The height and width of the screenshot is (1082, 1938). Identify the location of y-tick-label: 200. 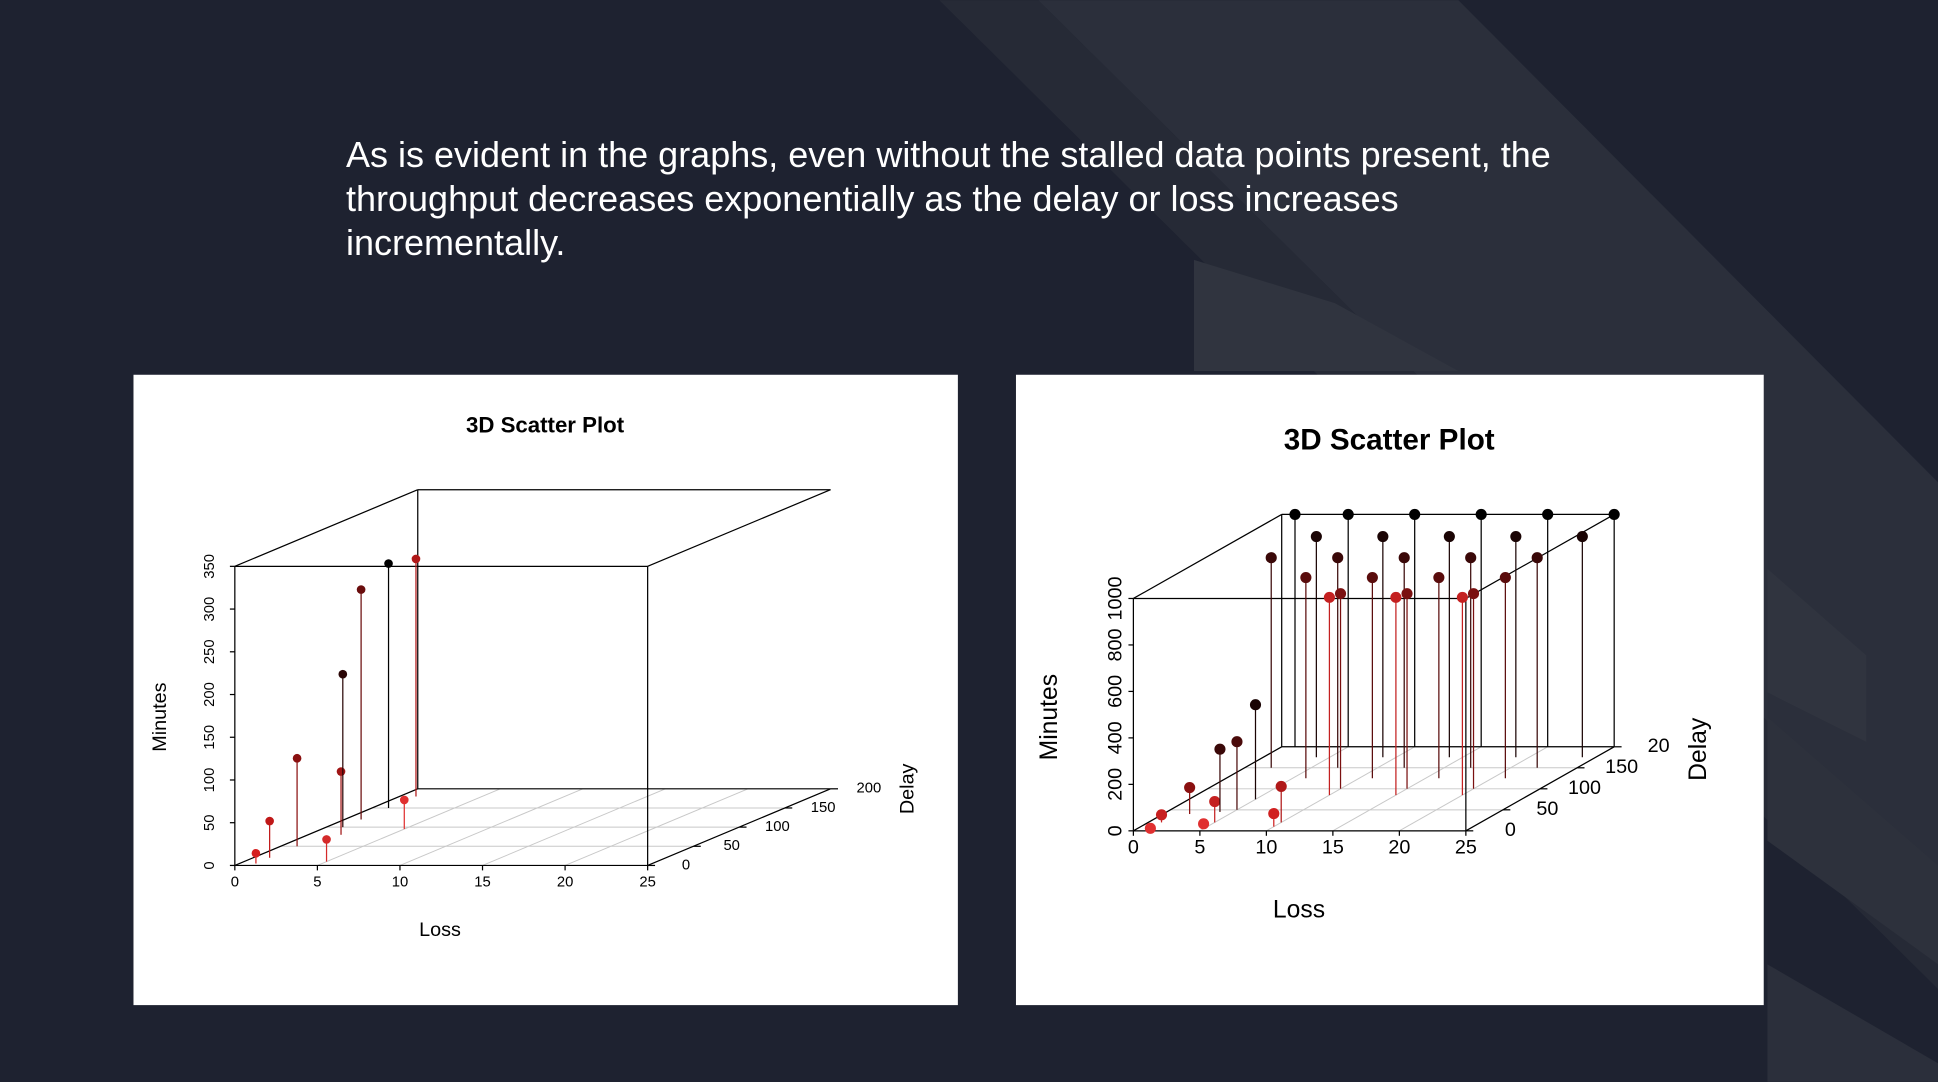
(869, 789).